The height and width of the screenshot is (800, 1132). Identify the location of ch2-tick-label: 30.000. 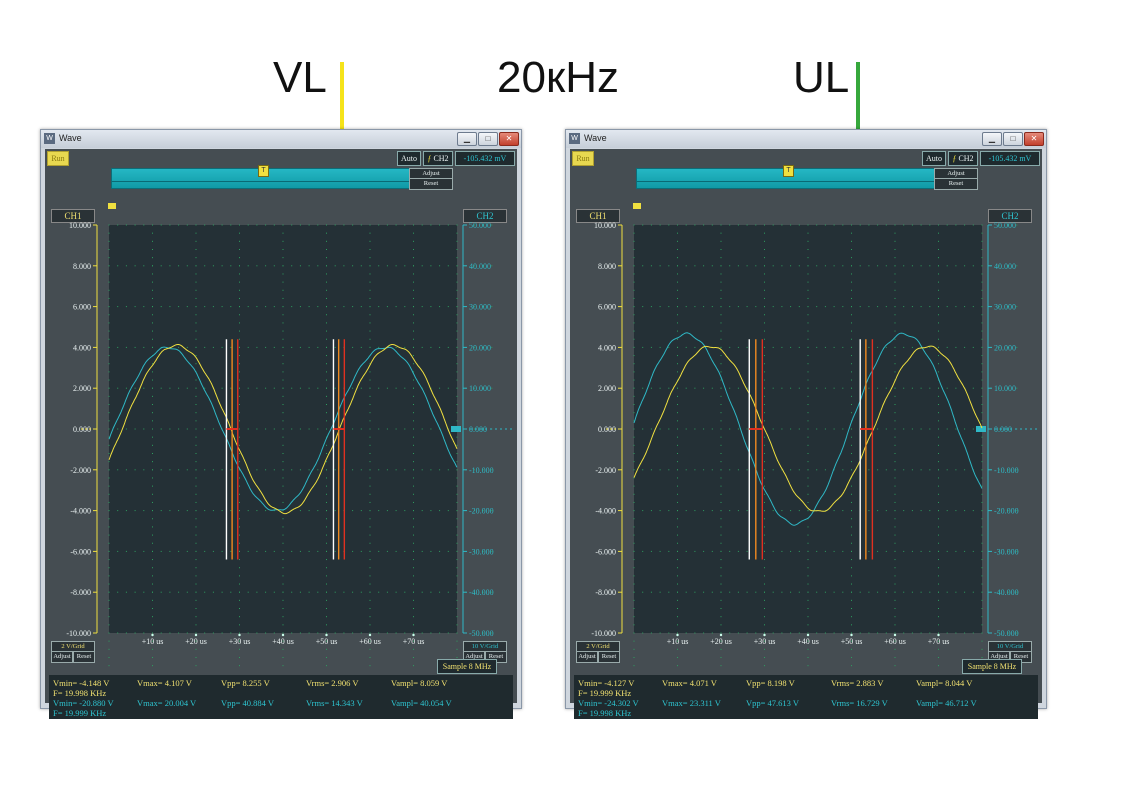
(480, 307).